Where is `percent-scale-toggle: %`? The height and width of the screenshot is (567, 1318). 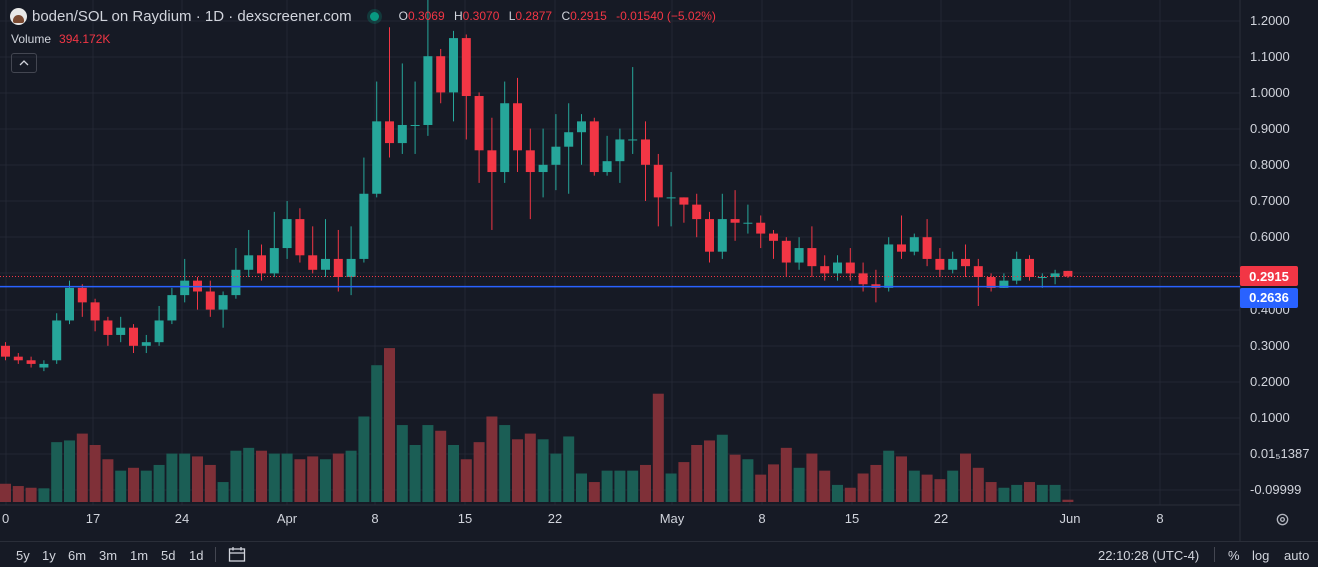
percent-scale-toggle: % is located at coordinates (1234, 555).